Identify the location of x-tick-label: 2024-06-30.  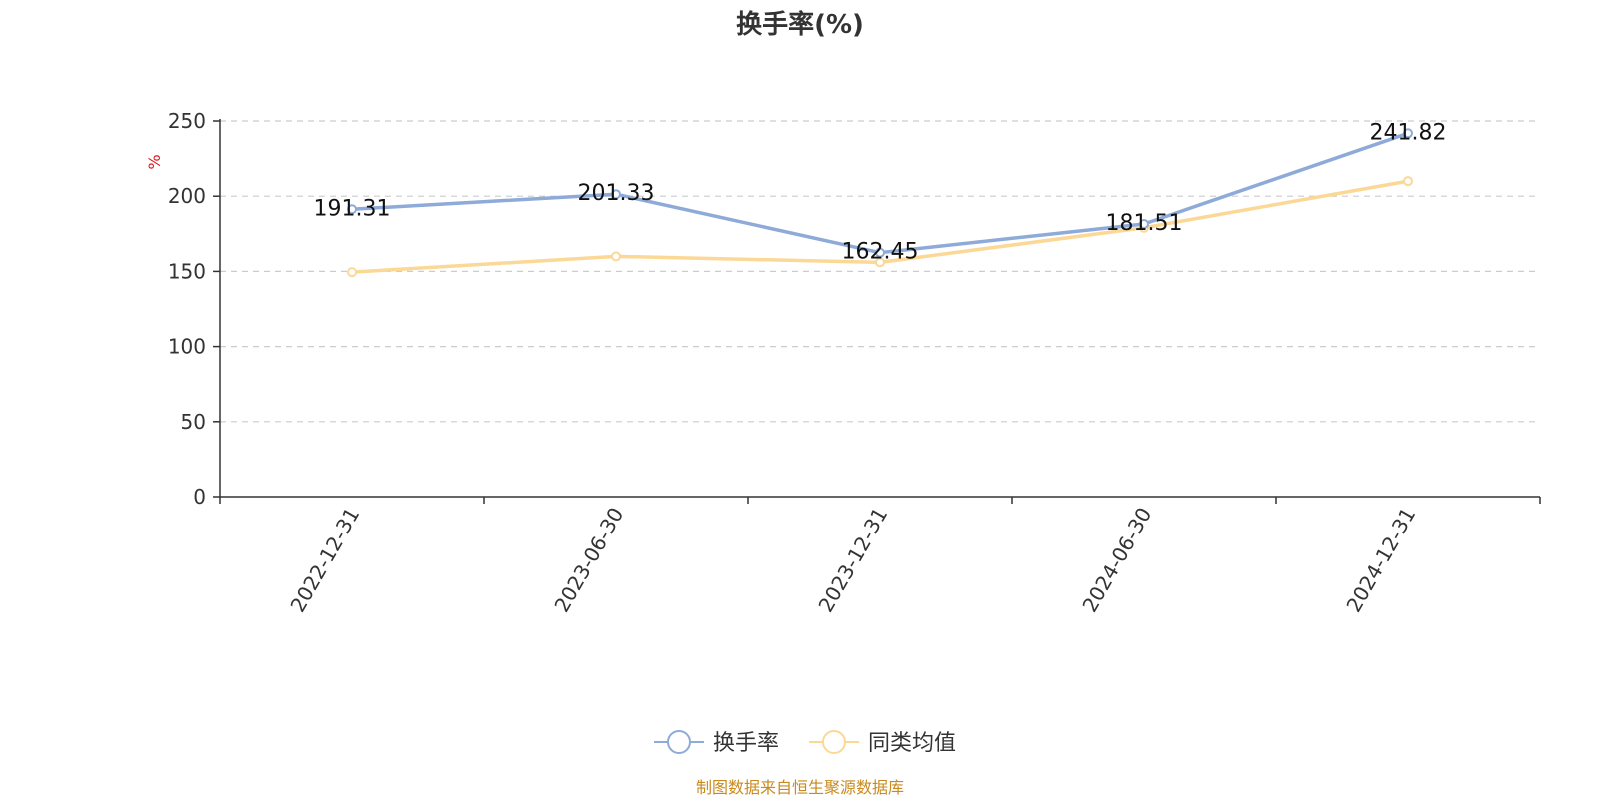
(1116, 560).